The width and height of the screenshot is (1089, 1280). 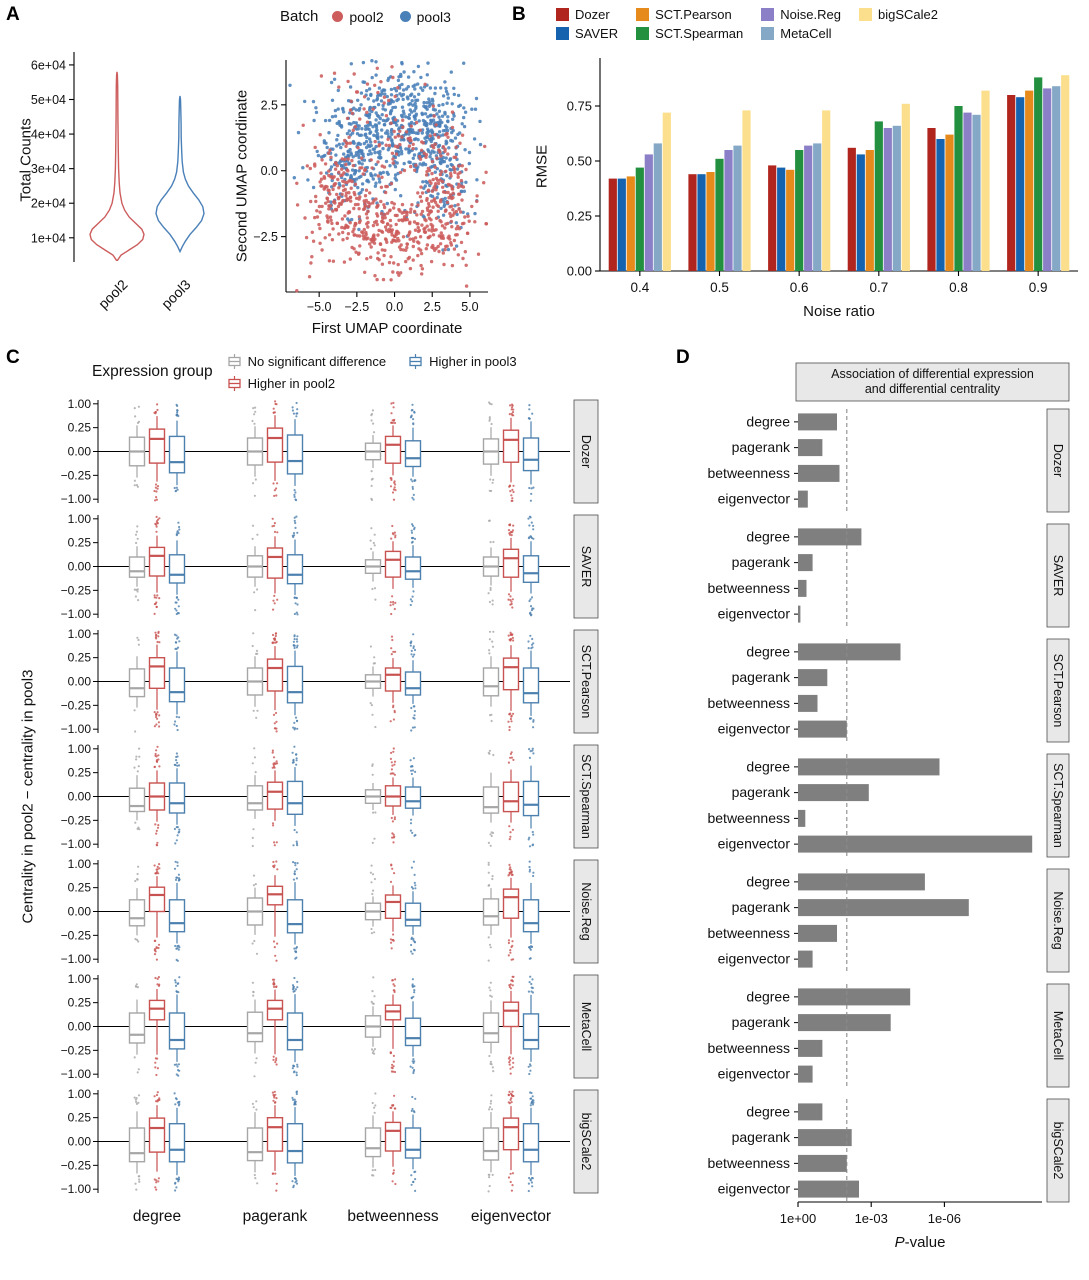 I want to click on facet-label-MetaCell: MetaCell, so click(x=586, y=1026).